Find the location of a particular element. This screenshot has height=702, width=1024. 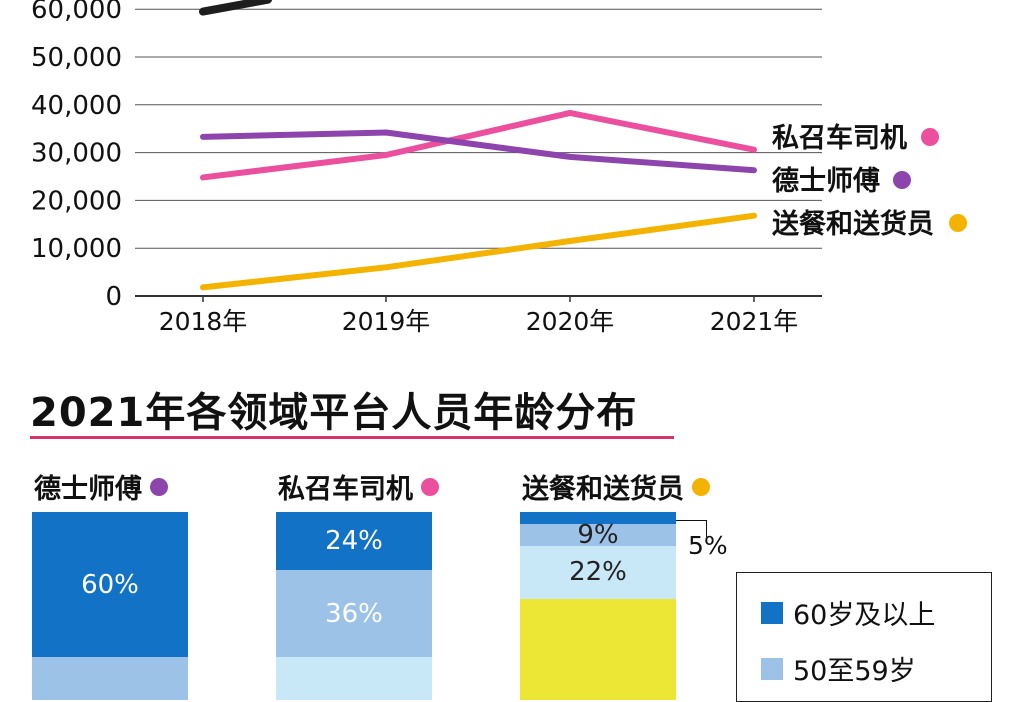

bar-segment: 9% is located at coordinates (598, 535).